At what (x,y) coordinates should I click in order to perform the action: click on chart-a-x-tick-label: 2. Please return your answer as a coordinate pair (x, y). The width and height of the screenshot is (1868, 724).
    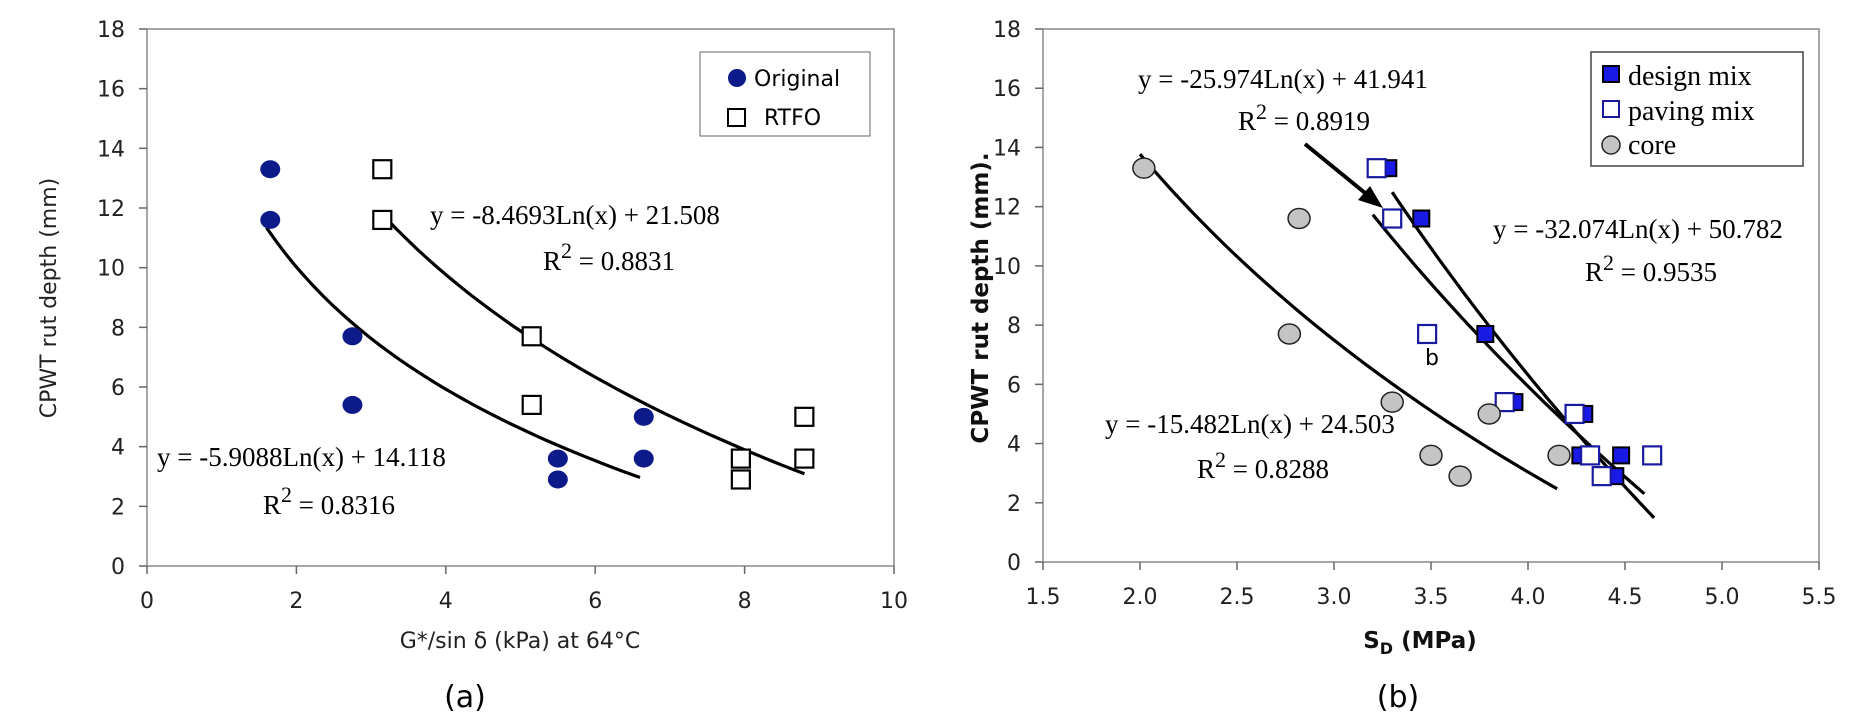
    Looking at the image, I should click on (296, 601).